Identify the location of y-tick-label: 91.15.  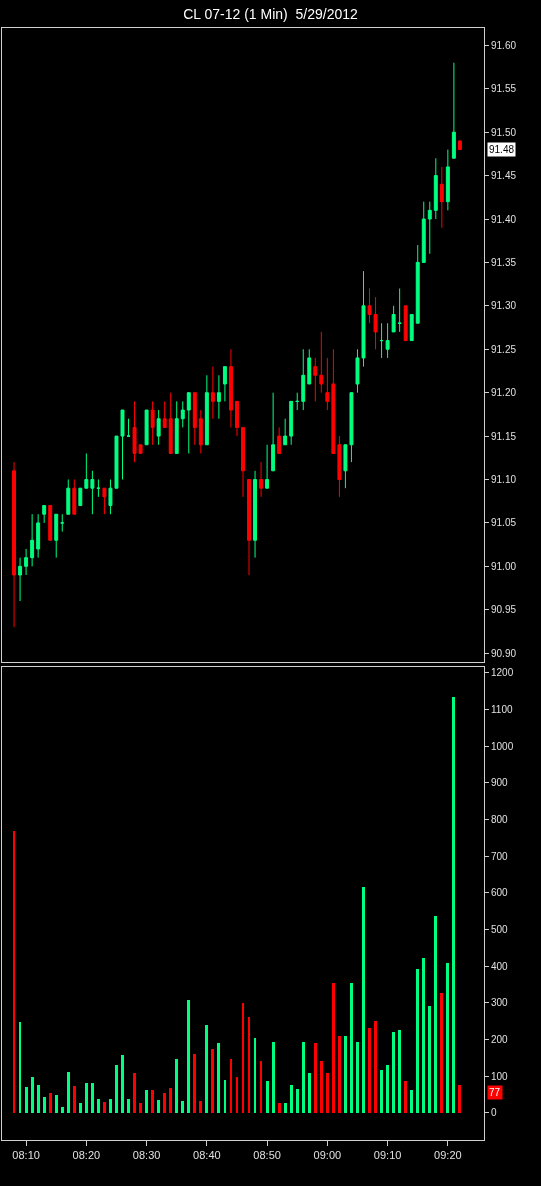
(504, 436).